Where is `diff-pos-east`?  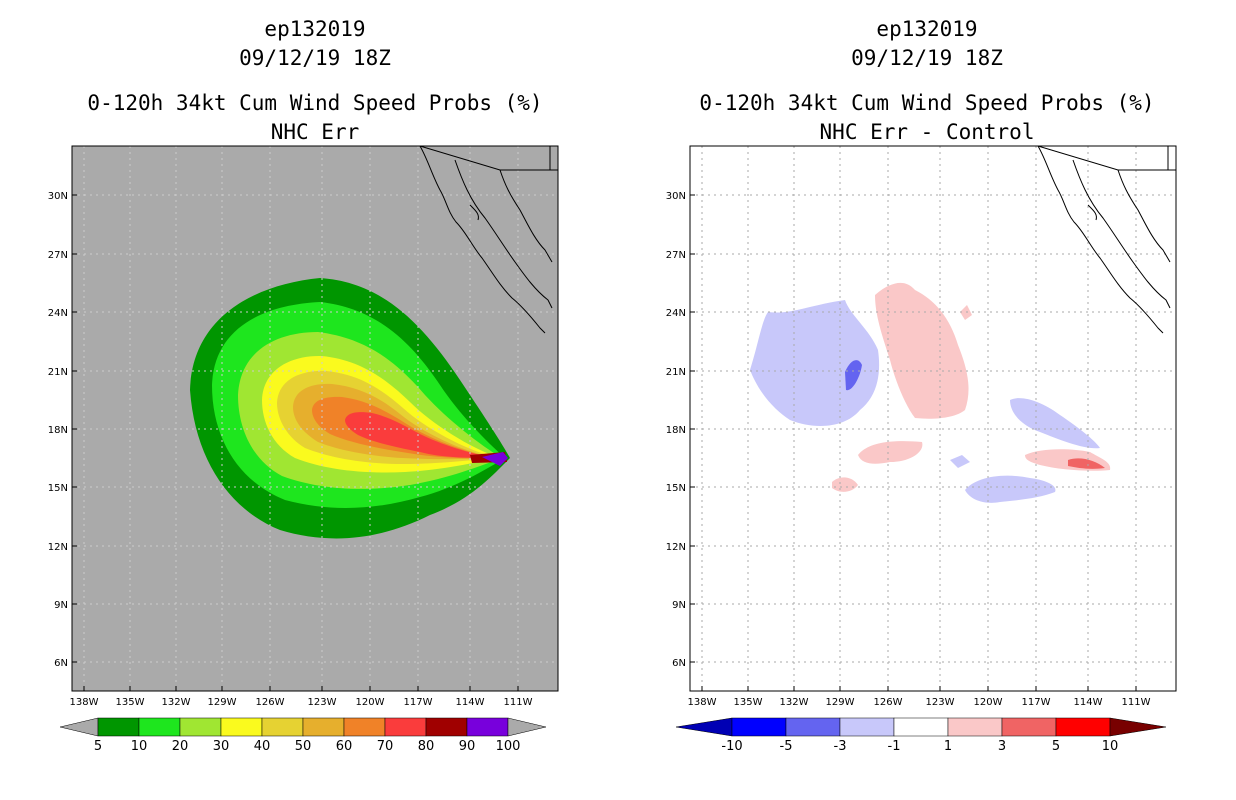 diff-pos-east is located at coordinates (1068, 460).